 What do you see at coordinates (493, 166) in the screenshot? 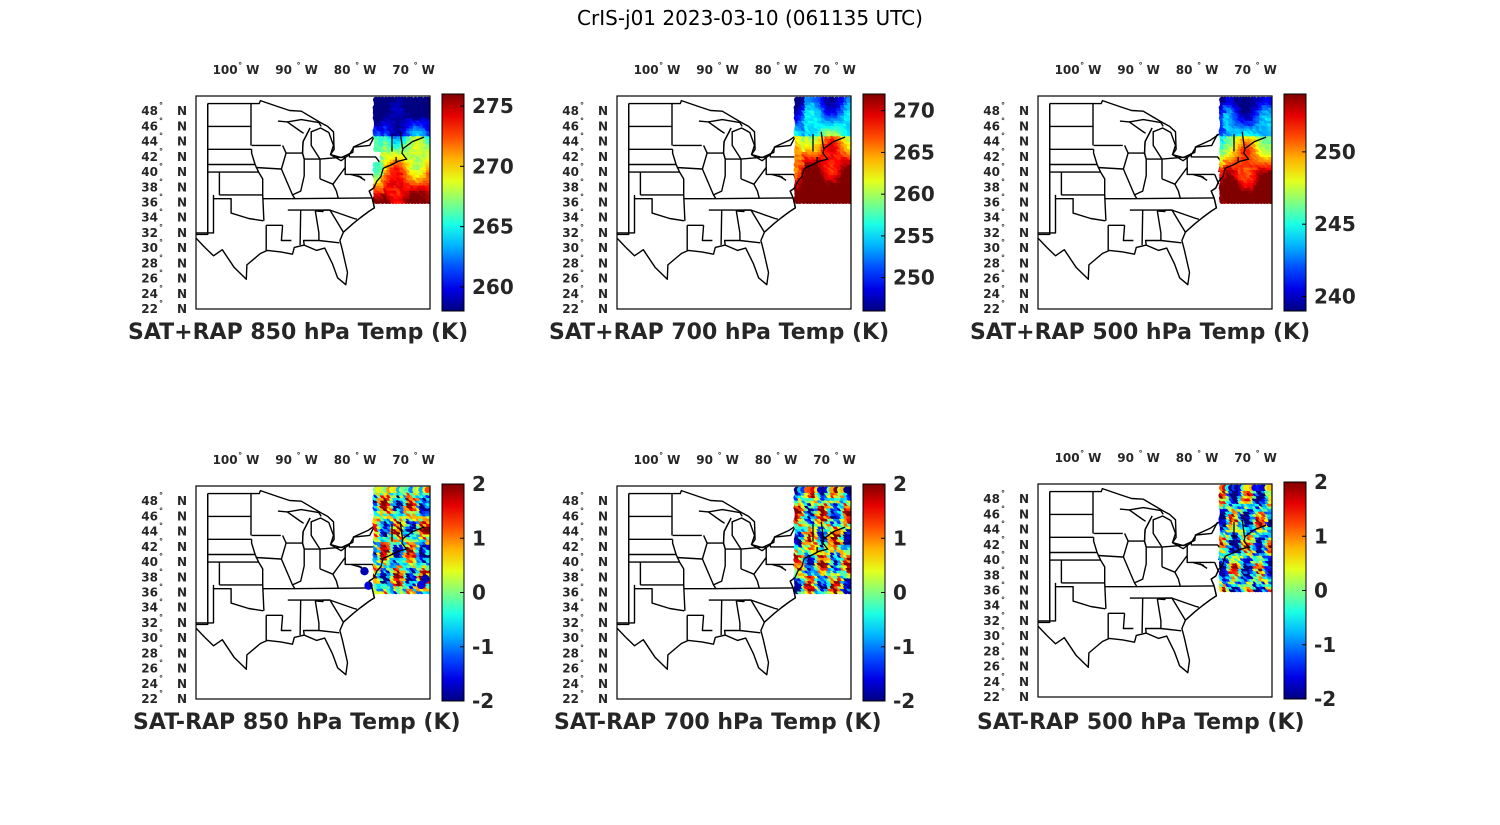
I see `colorbar-tick-label: 270` at bounding box center [493, 166].